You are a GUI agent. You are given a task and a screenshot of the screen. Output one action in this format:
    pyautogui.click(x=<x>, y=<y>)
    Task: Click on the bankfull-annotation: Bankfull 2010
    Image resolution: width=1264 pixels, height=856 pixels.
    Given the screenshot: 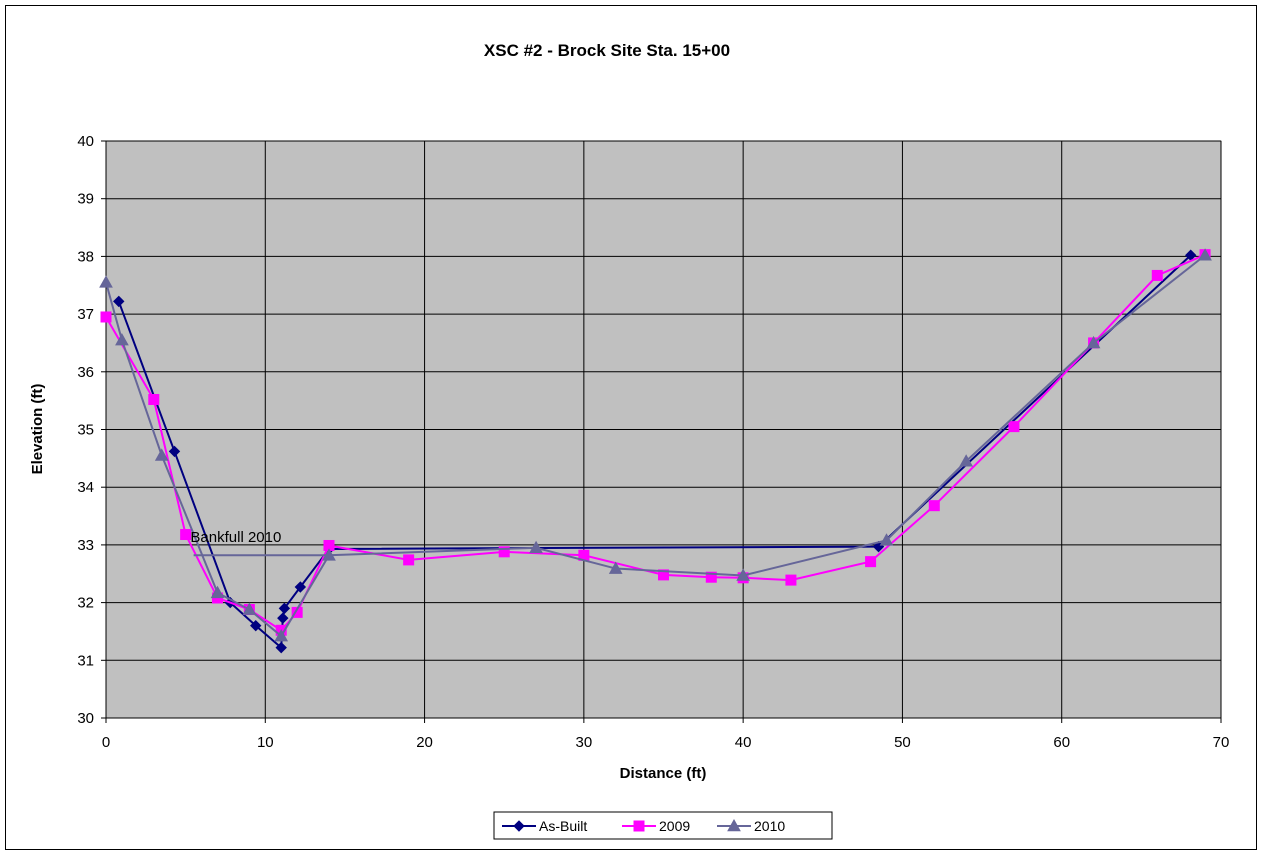 What is the action you would take?
    pyautogui.click(x=235, y=537)
    